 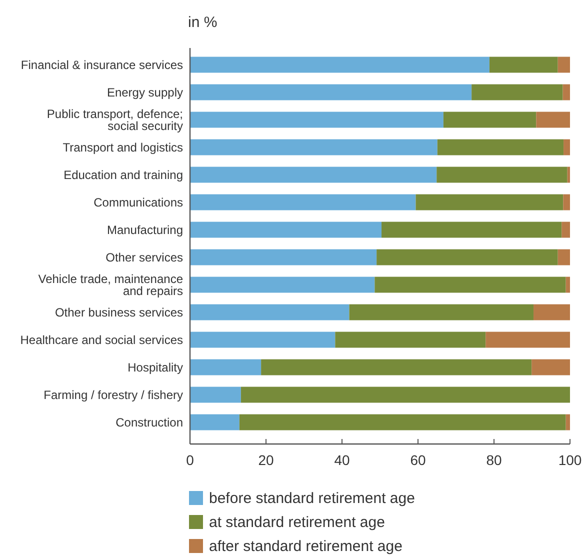 What do you see at coordinates (266, 460) in the screenshot?
I see `x-tick-label: 20` at bounding box center [266, 460].